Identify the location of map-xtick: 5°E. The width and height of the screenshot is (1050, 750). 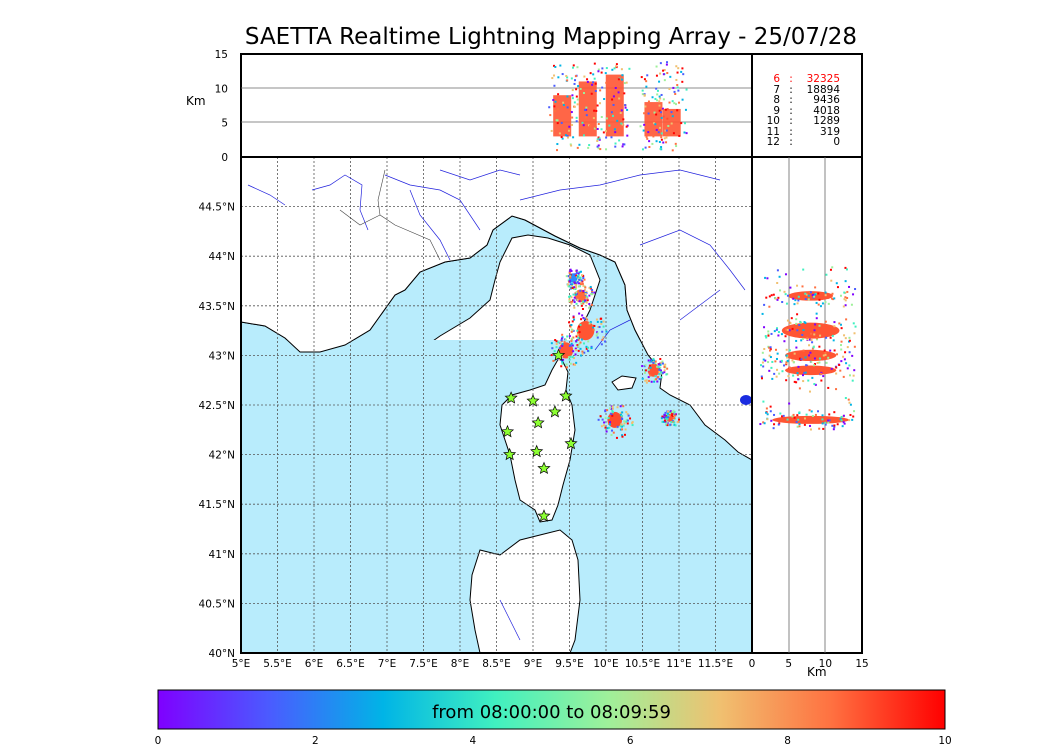
(241, 664).